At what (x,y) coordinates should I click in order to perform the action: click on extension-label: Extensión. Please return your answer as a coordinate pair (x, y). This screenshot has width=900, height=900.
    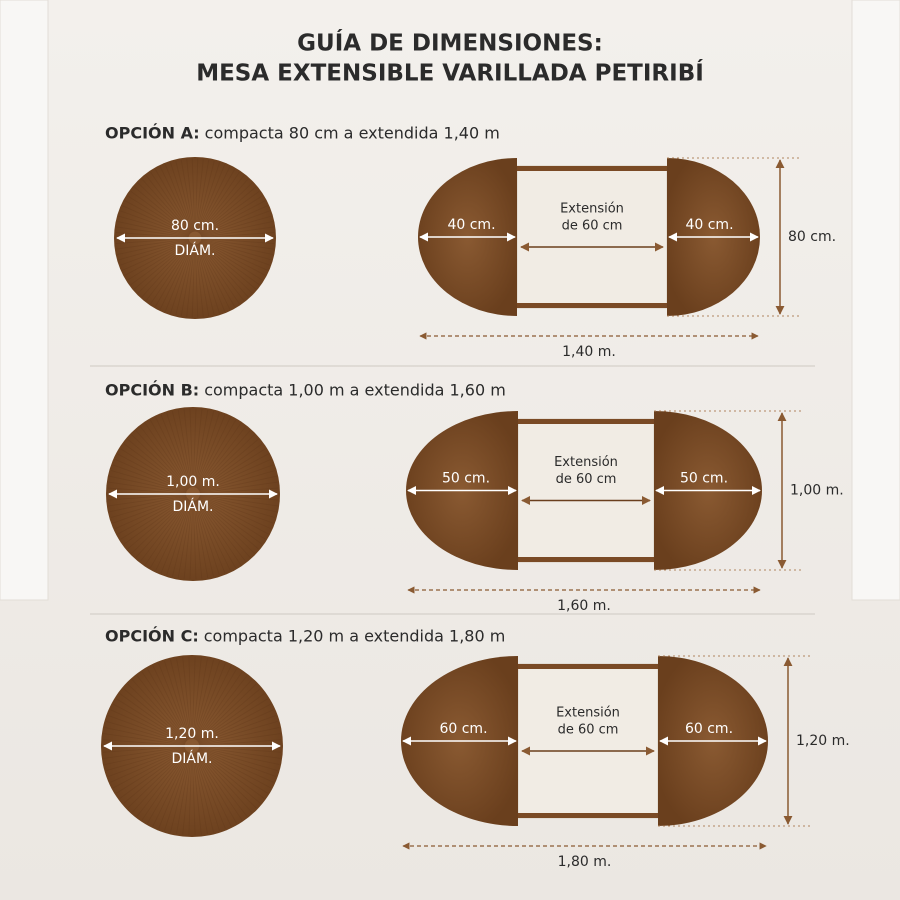
    Looking at the image, I should click on (588, 713).